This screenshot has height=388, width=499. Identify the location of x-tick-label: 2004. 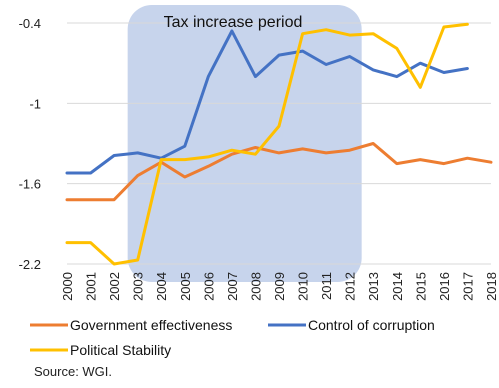
(161, 286).